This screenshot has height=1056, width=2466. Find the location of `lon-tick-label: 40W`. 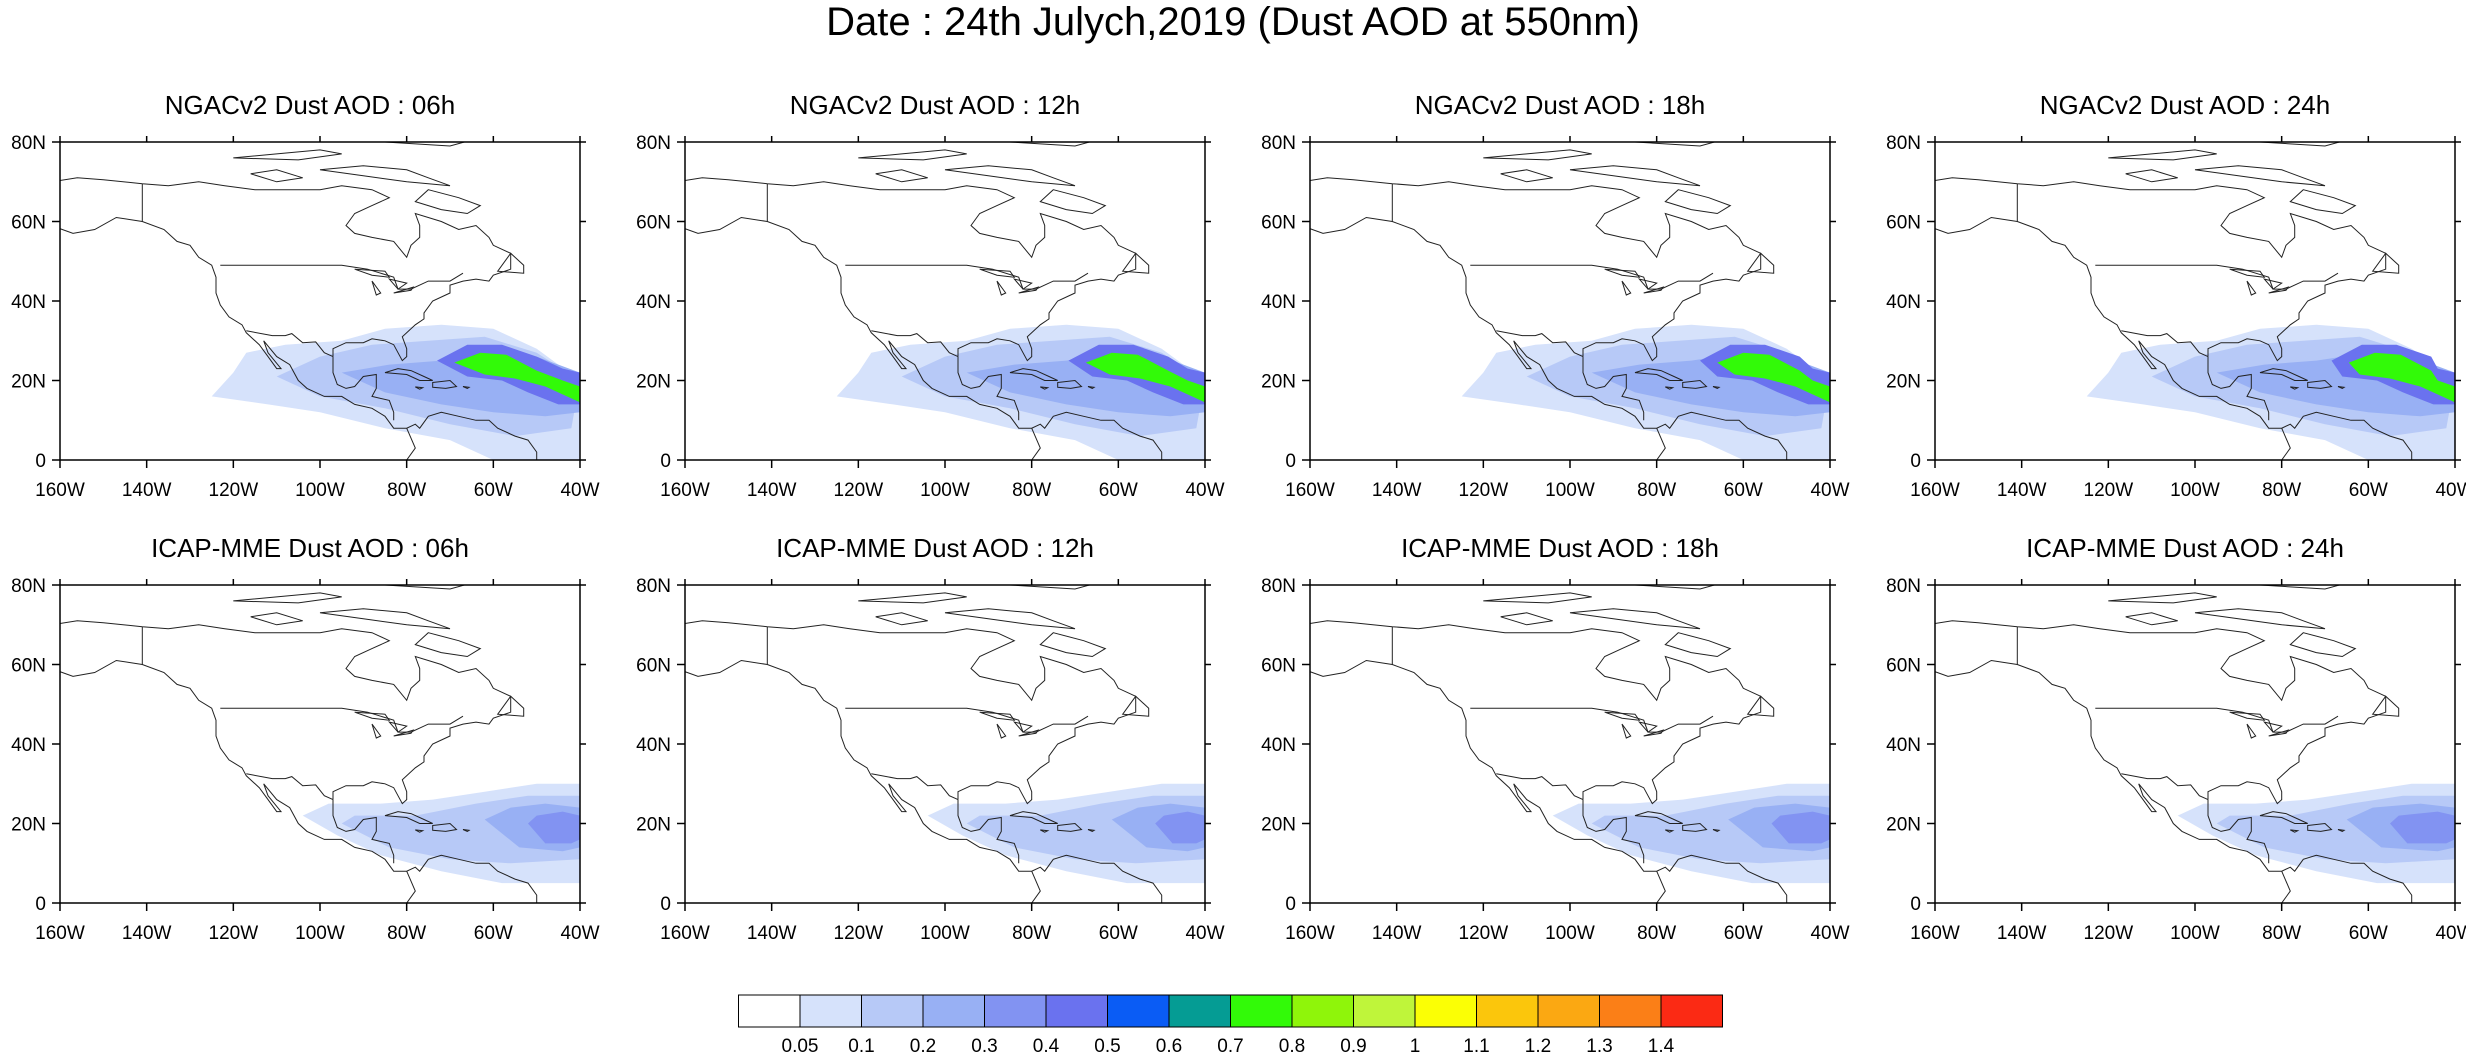

lon-tick-label: 40W is located at coordinates (2450, 490).